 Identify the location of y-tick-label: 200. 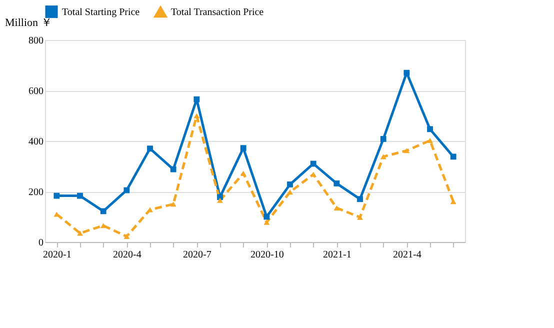
(36, 192).